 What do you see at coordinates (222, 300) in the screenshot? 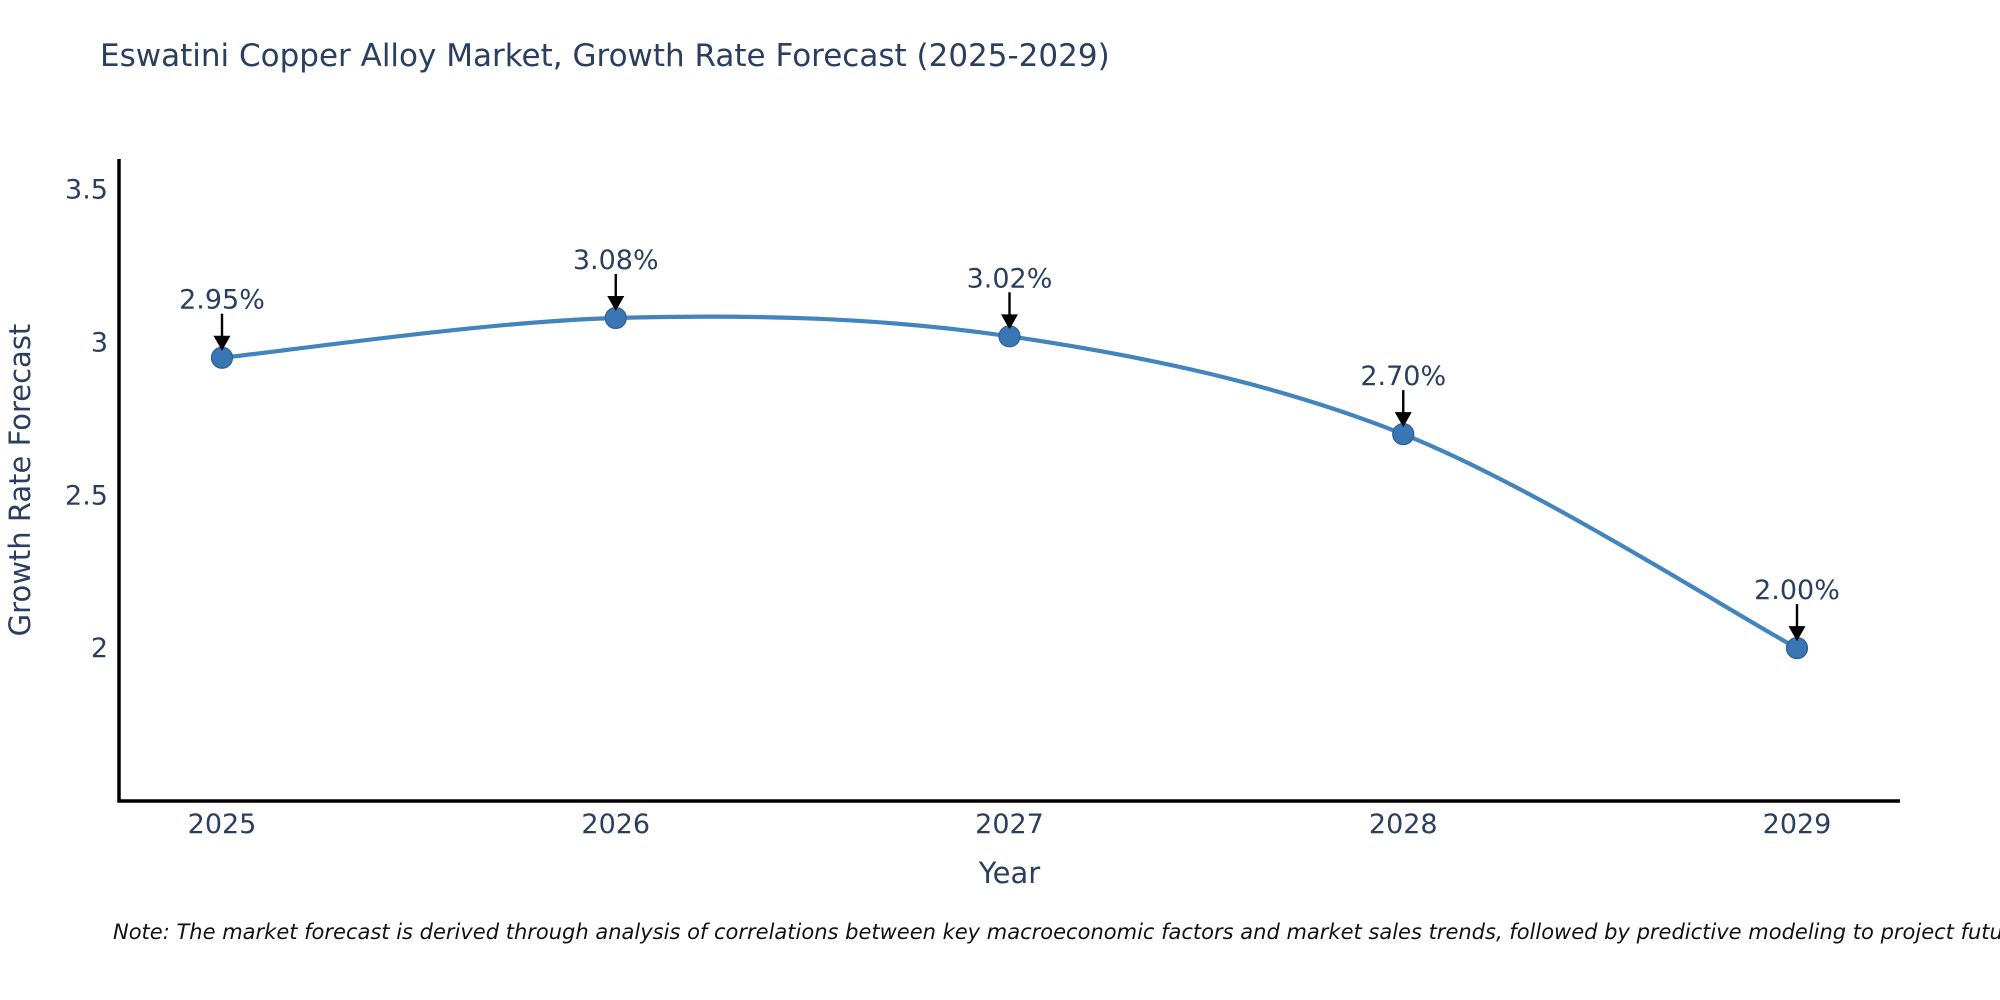
I see `annotation-label: 2.95%` at bounding box center [222, 300].